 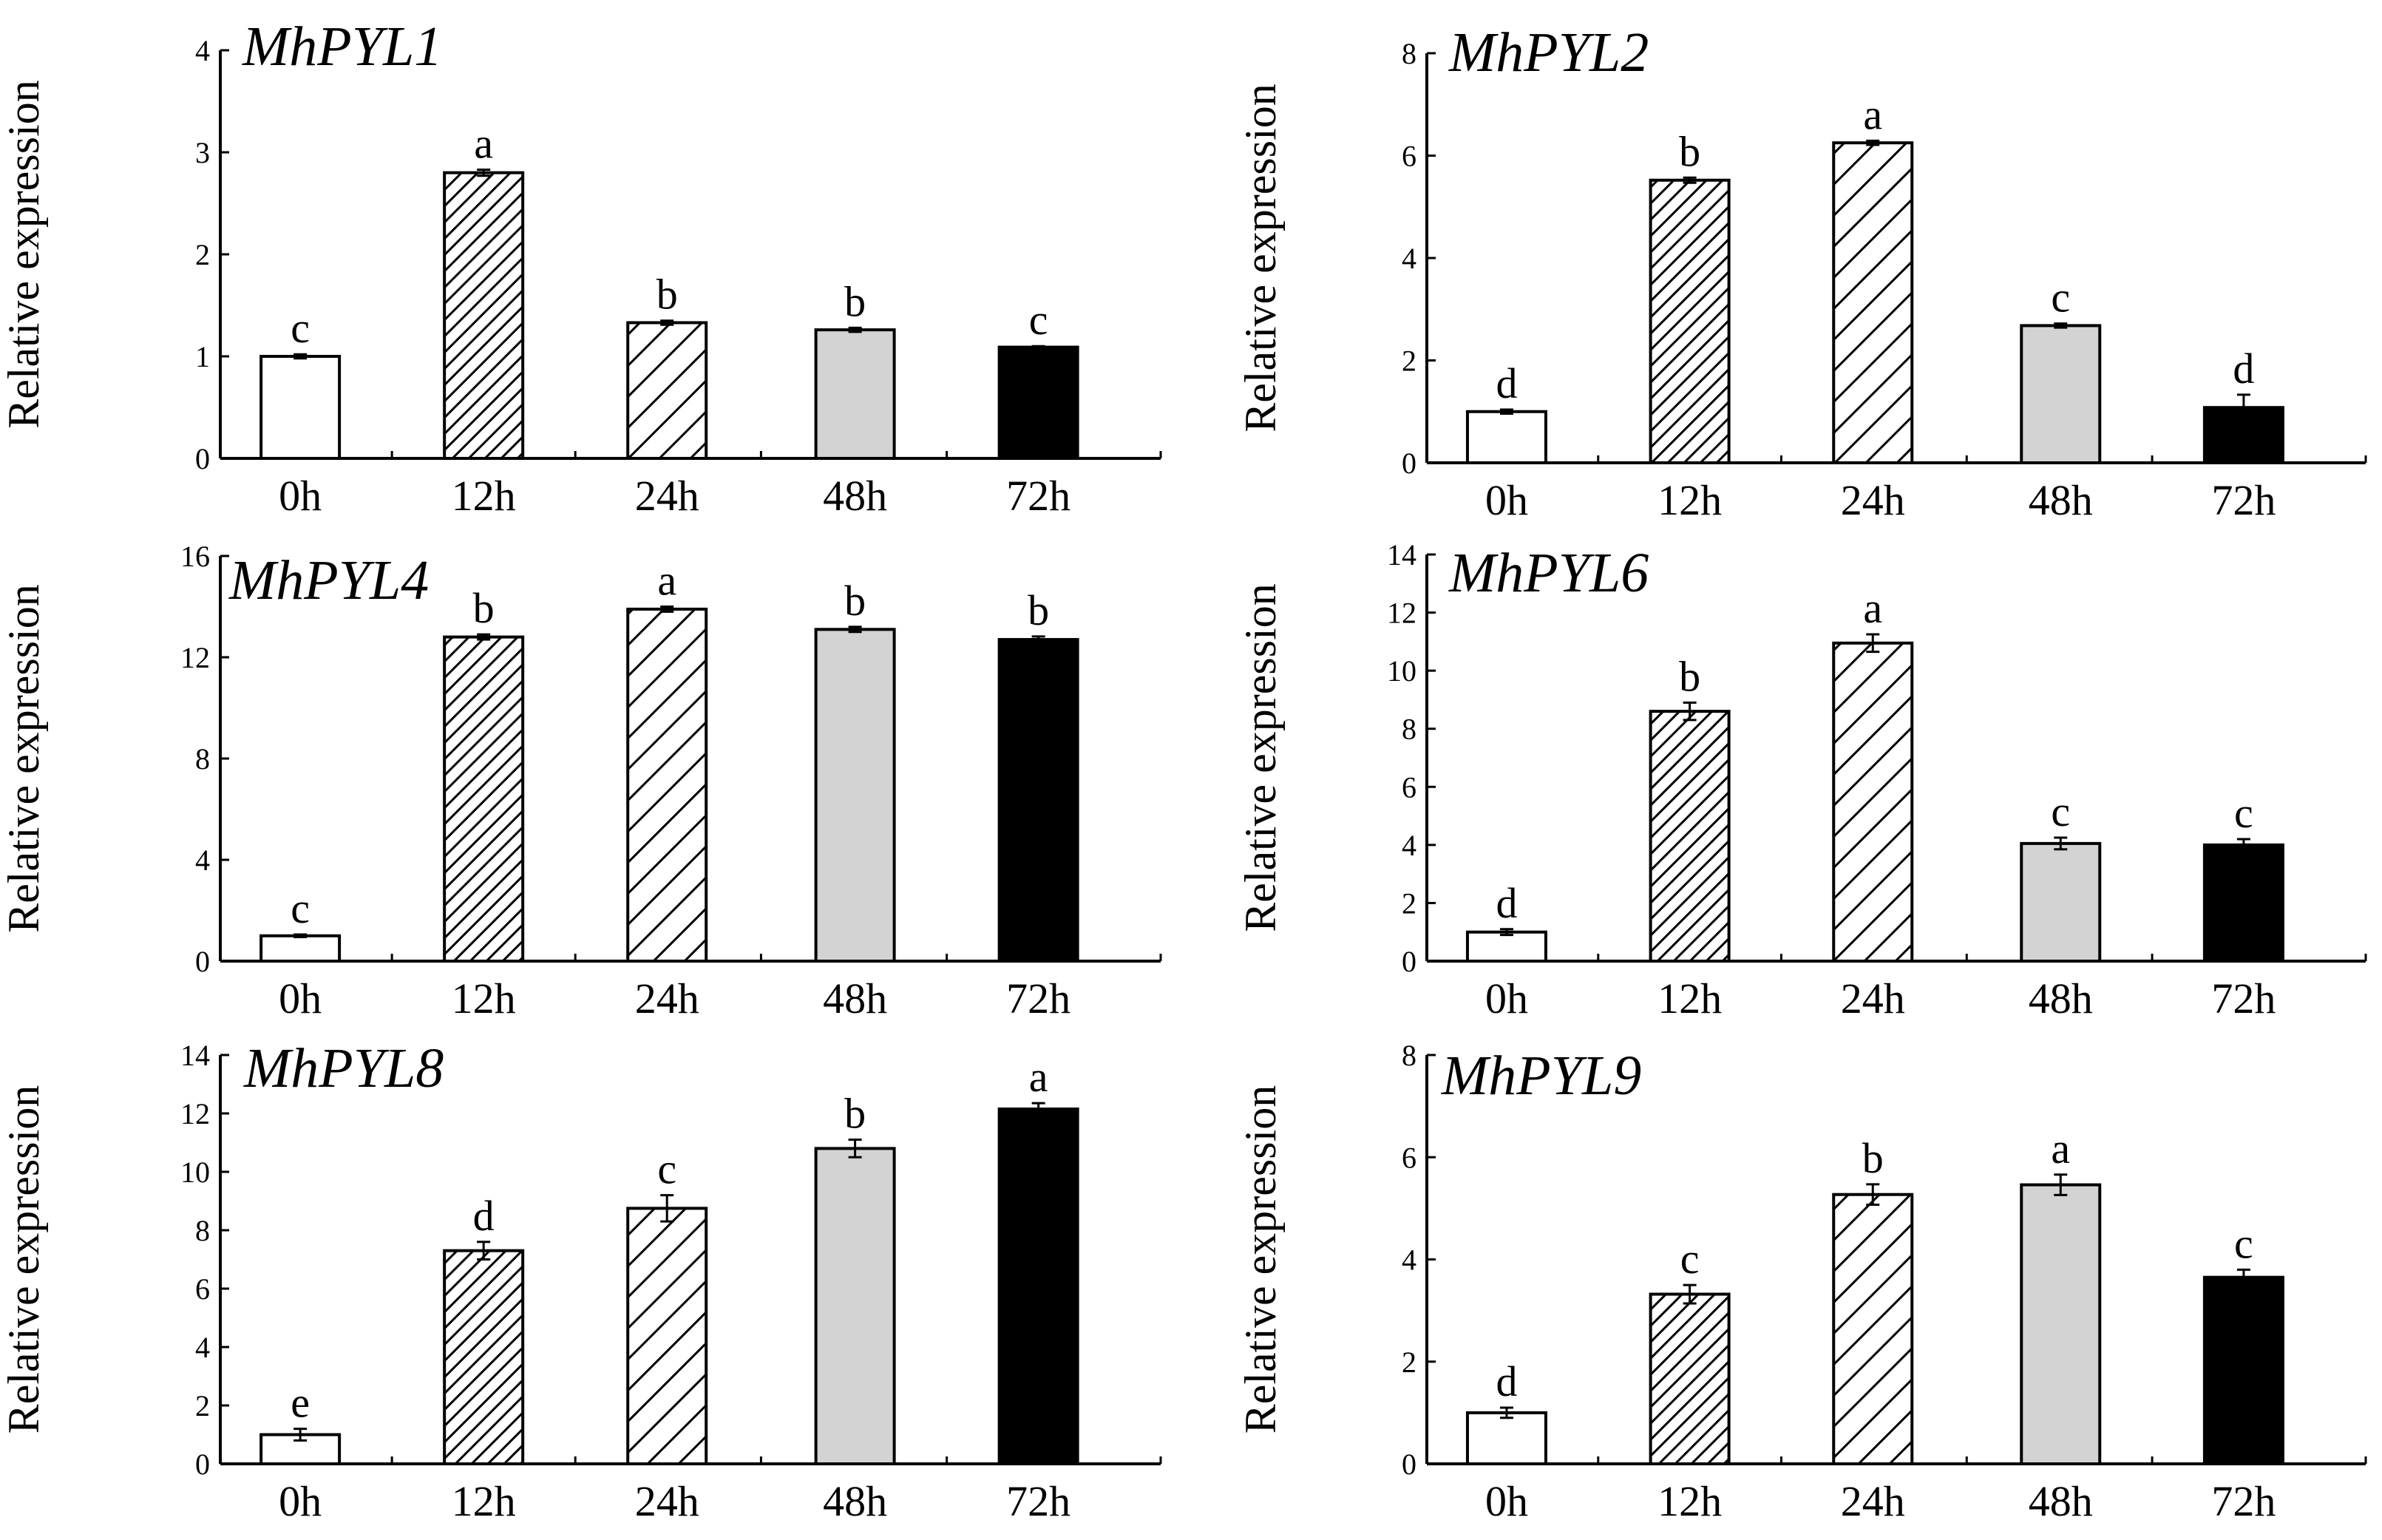 What do you see at coordinates (1541, 1076) in the screenshot?
I see `gene-title: MhPYL9` at bounding box center [1541, 1076].